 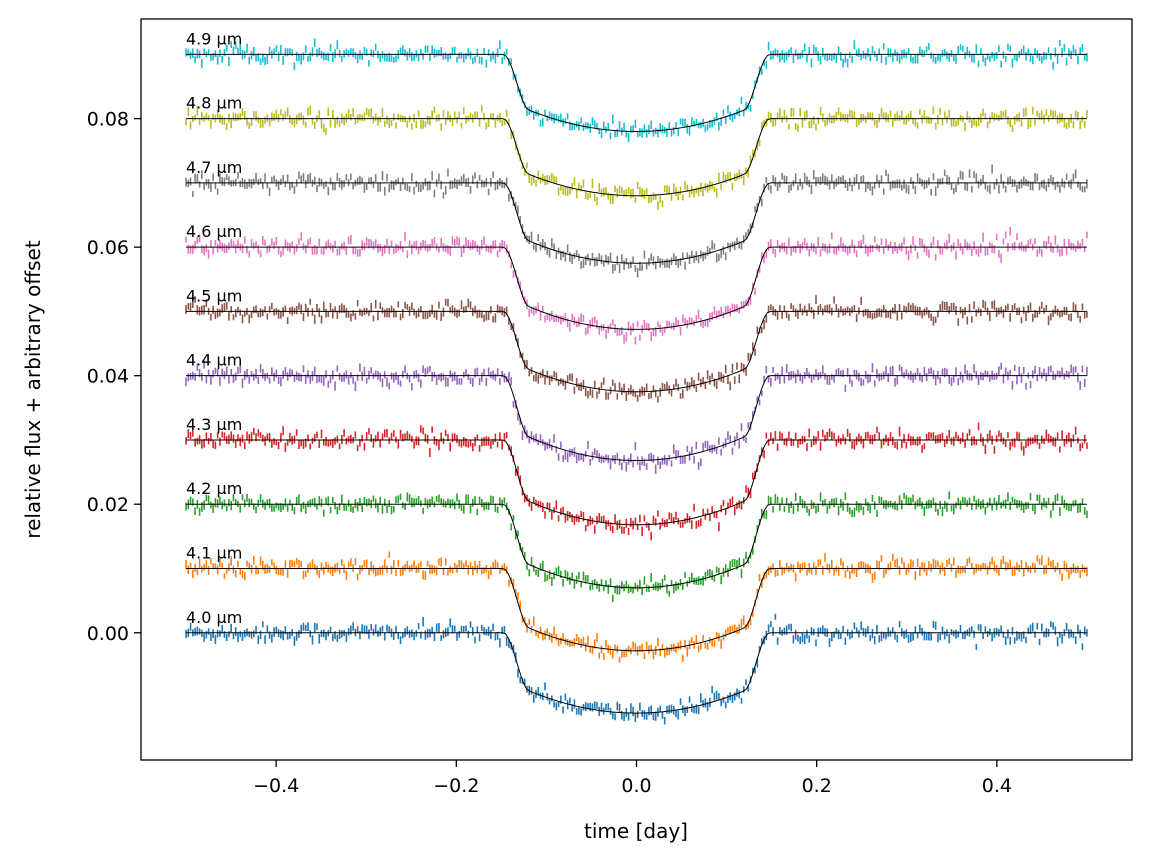 What do you see at coordinates (214, 488) in the screenshot?
I see `series-label: 4.2 µm` at bounding box center [214, 488].